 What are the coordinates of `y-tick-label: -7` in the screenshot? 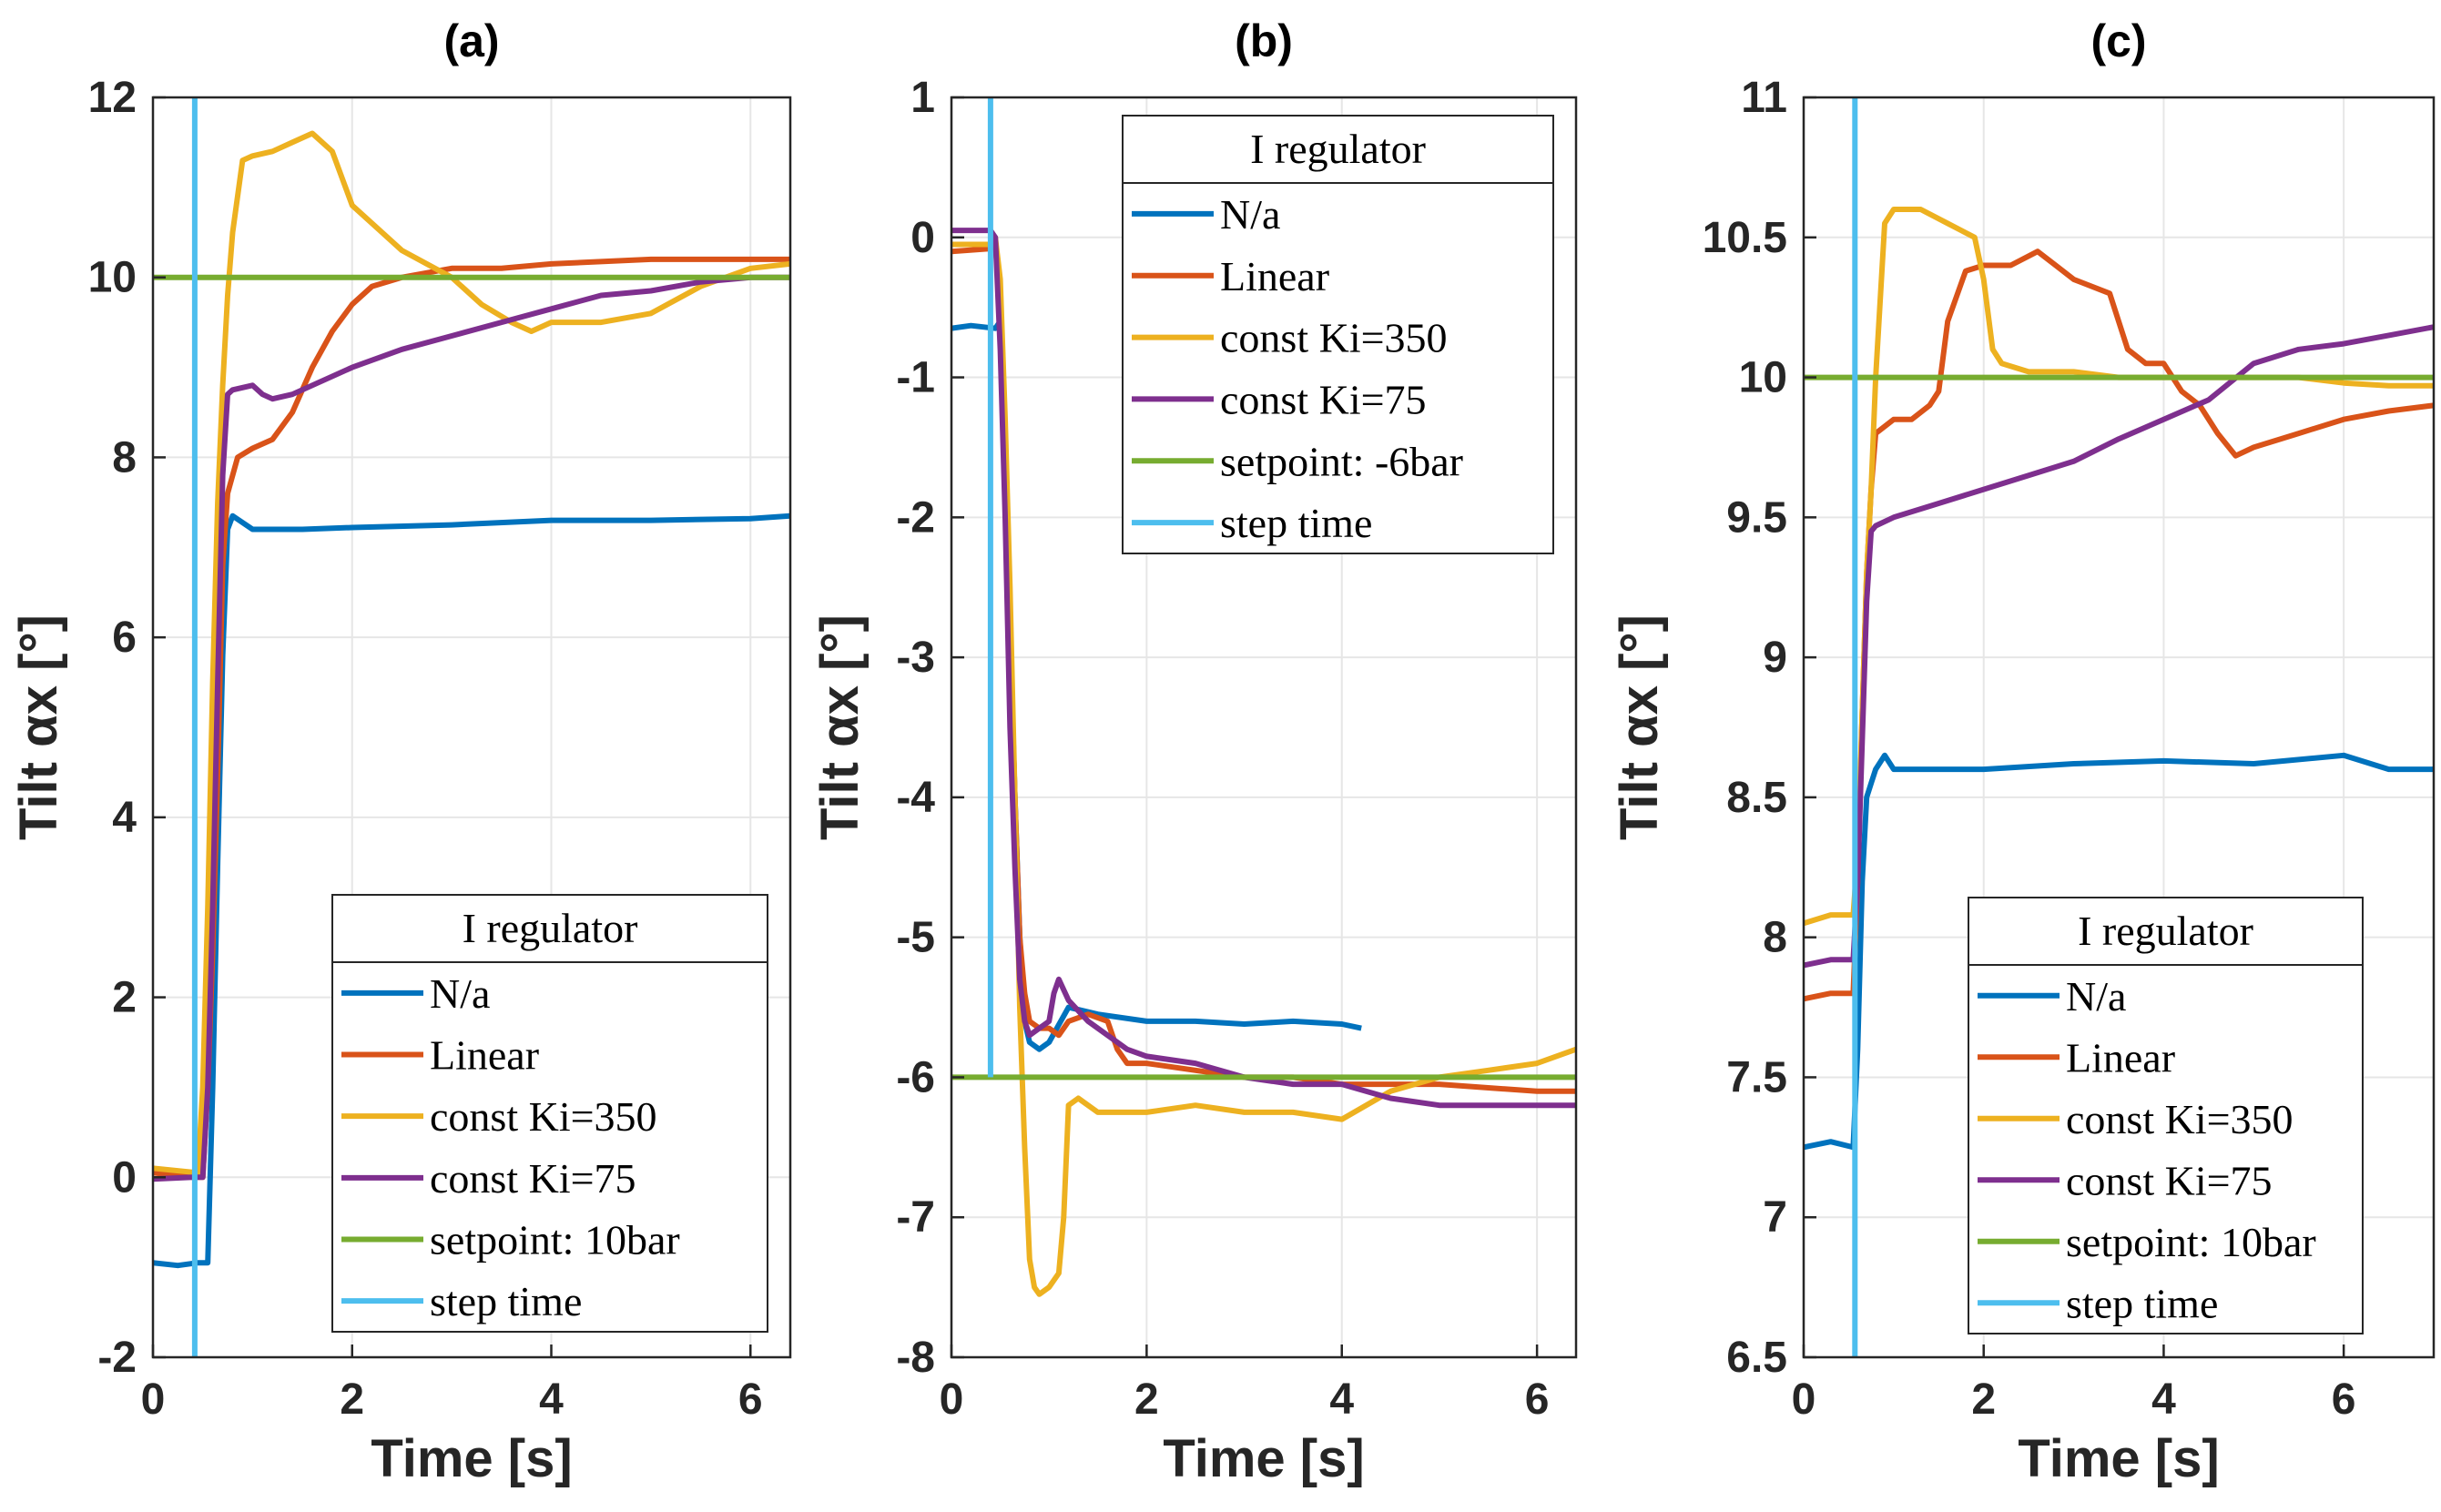 It's located at (915, 1217).